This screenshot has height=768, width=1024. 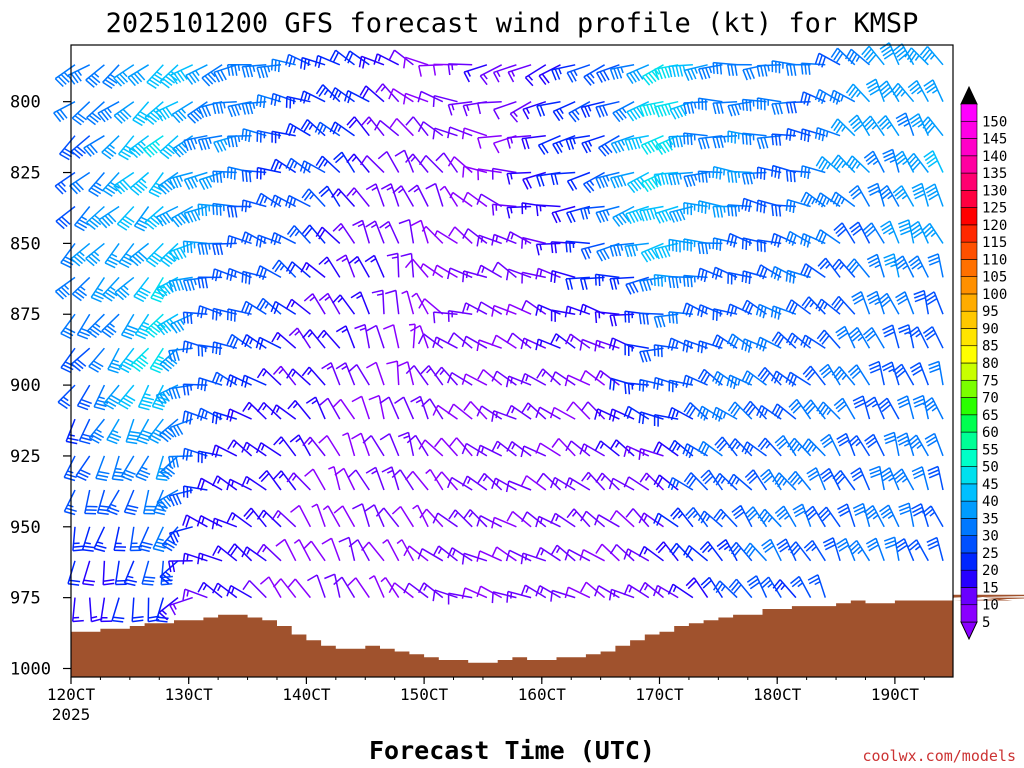 What do you see at coordinates (306, 694) in the screenshot?
I see `x-tick-label: 140CT` at bounding box center [306, 694].